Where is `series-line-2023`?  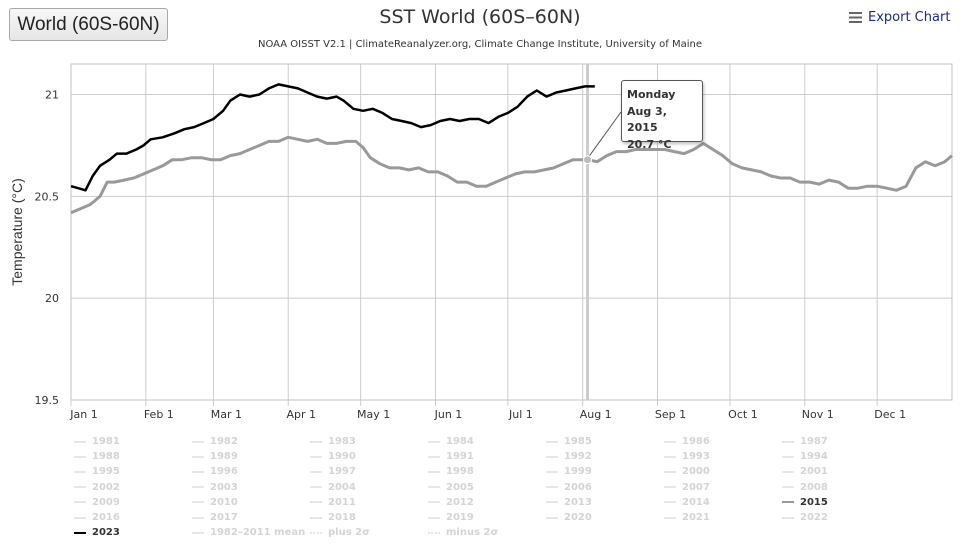 series-line-2023 is located at coordinates (332, 137).